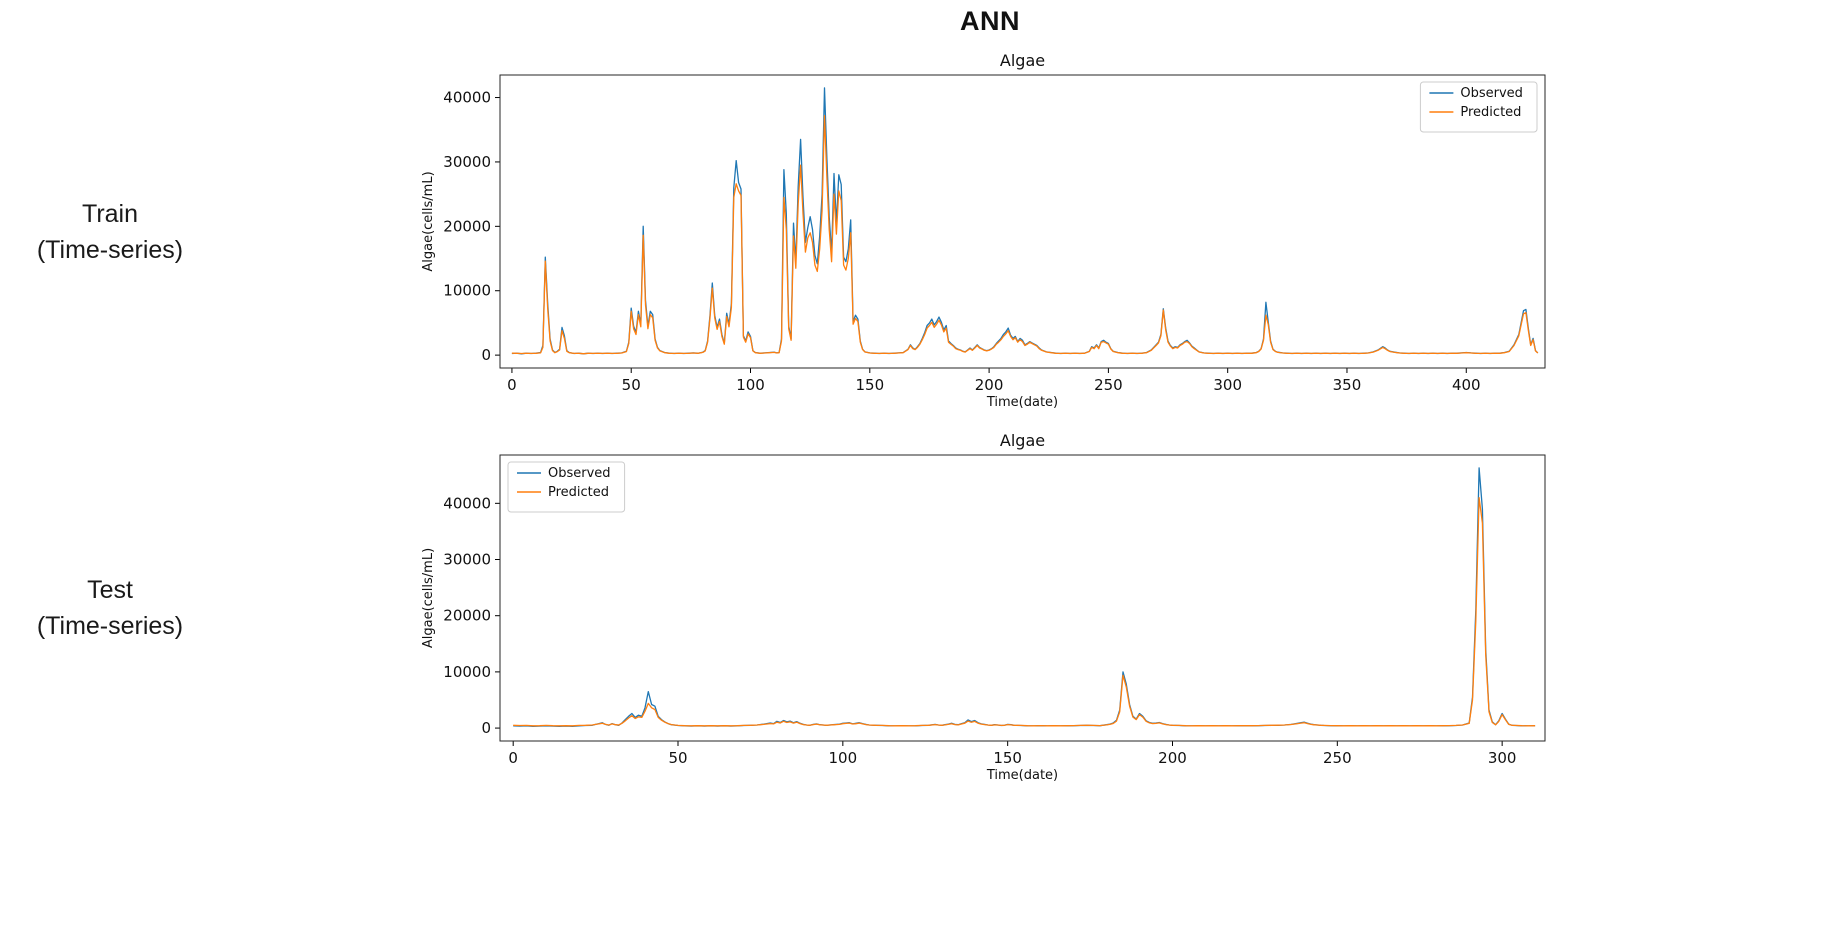  I want to click on test-label-line1: Test, so click(110, 590).